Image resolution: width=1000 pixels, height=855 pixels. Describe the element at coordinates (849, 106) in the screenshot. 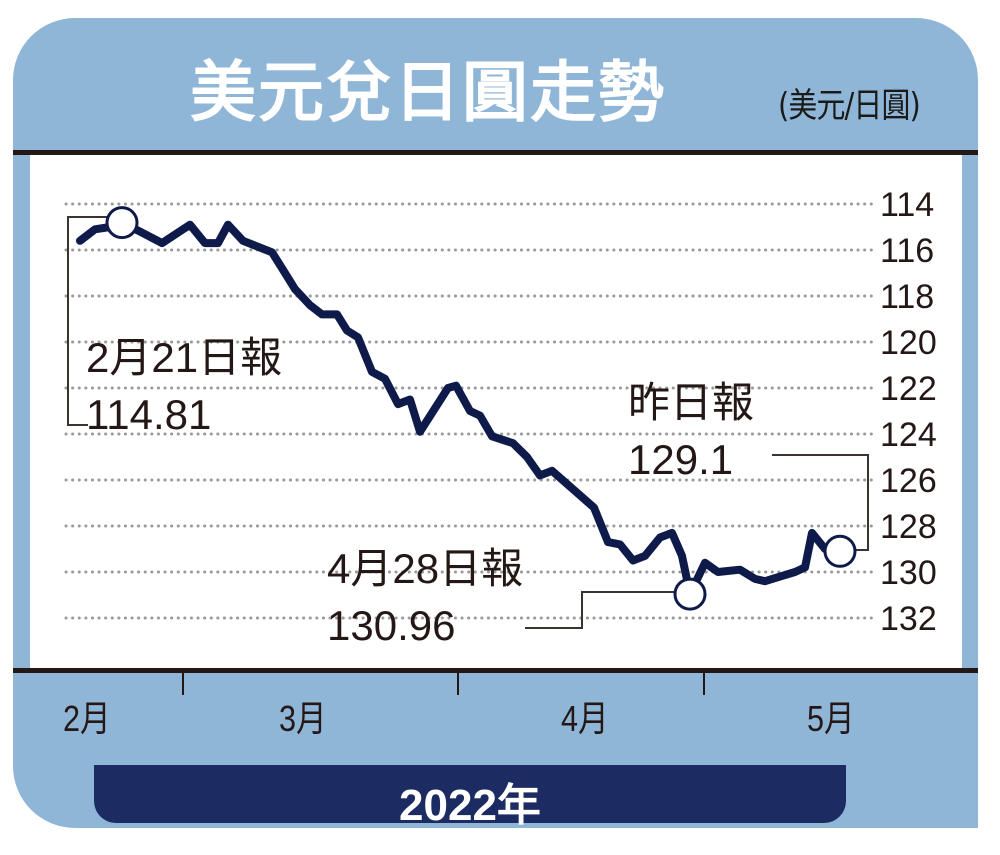

I see `unit-label: (美元/日圓)` at that location.